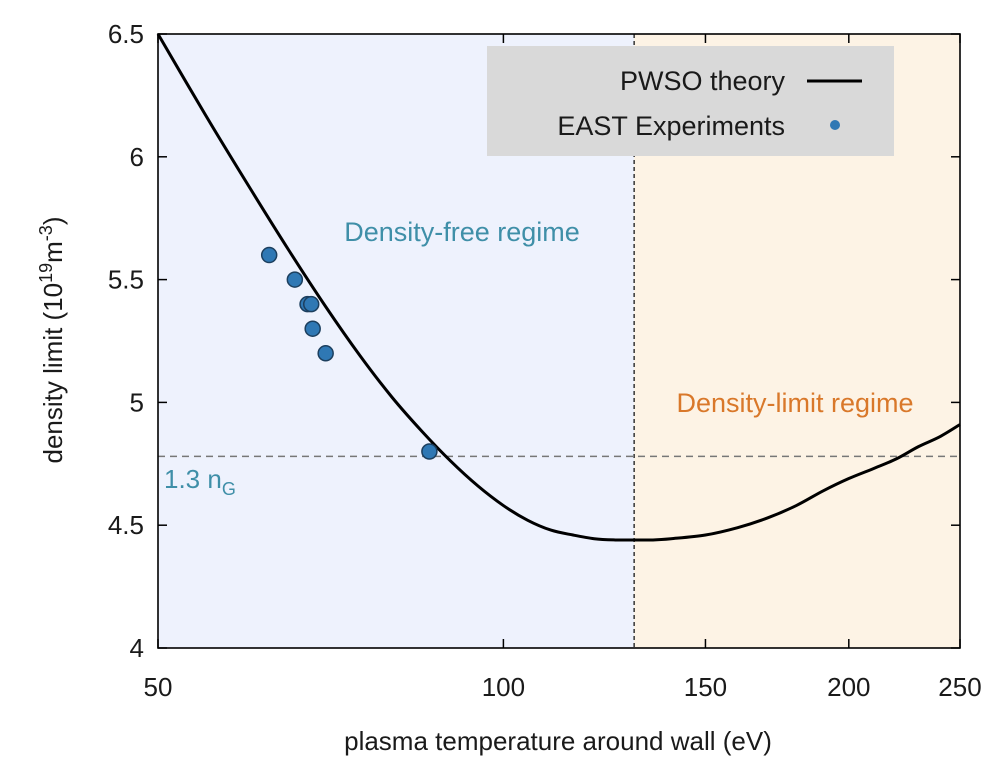 The image size is (1000, 762). I want to click on legend: PWSO theory EAST Experiments, so click(690, 101).